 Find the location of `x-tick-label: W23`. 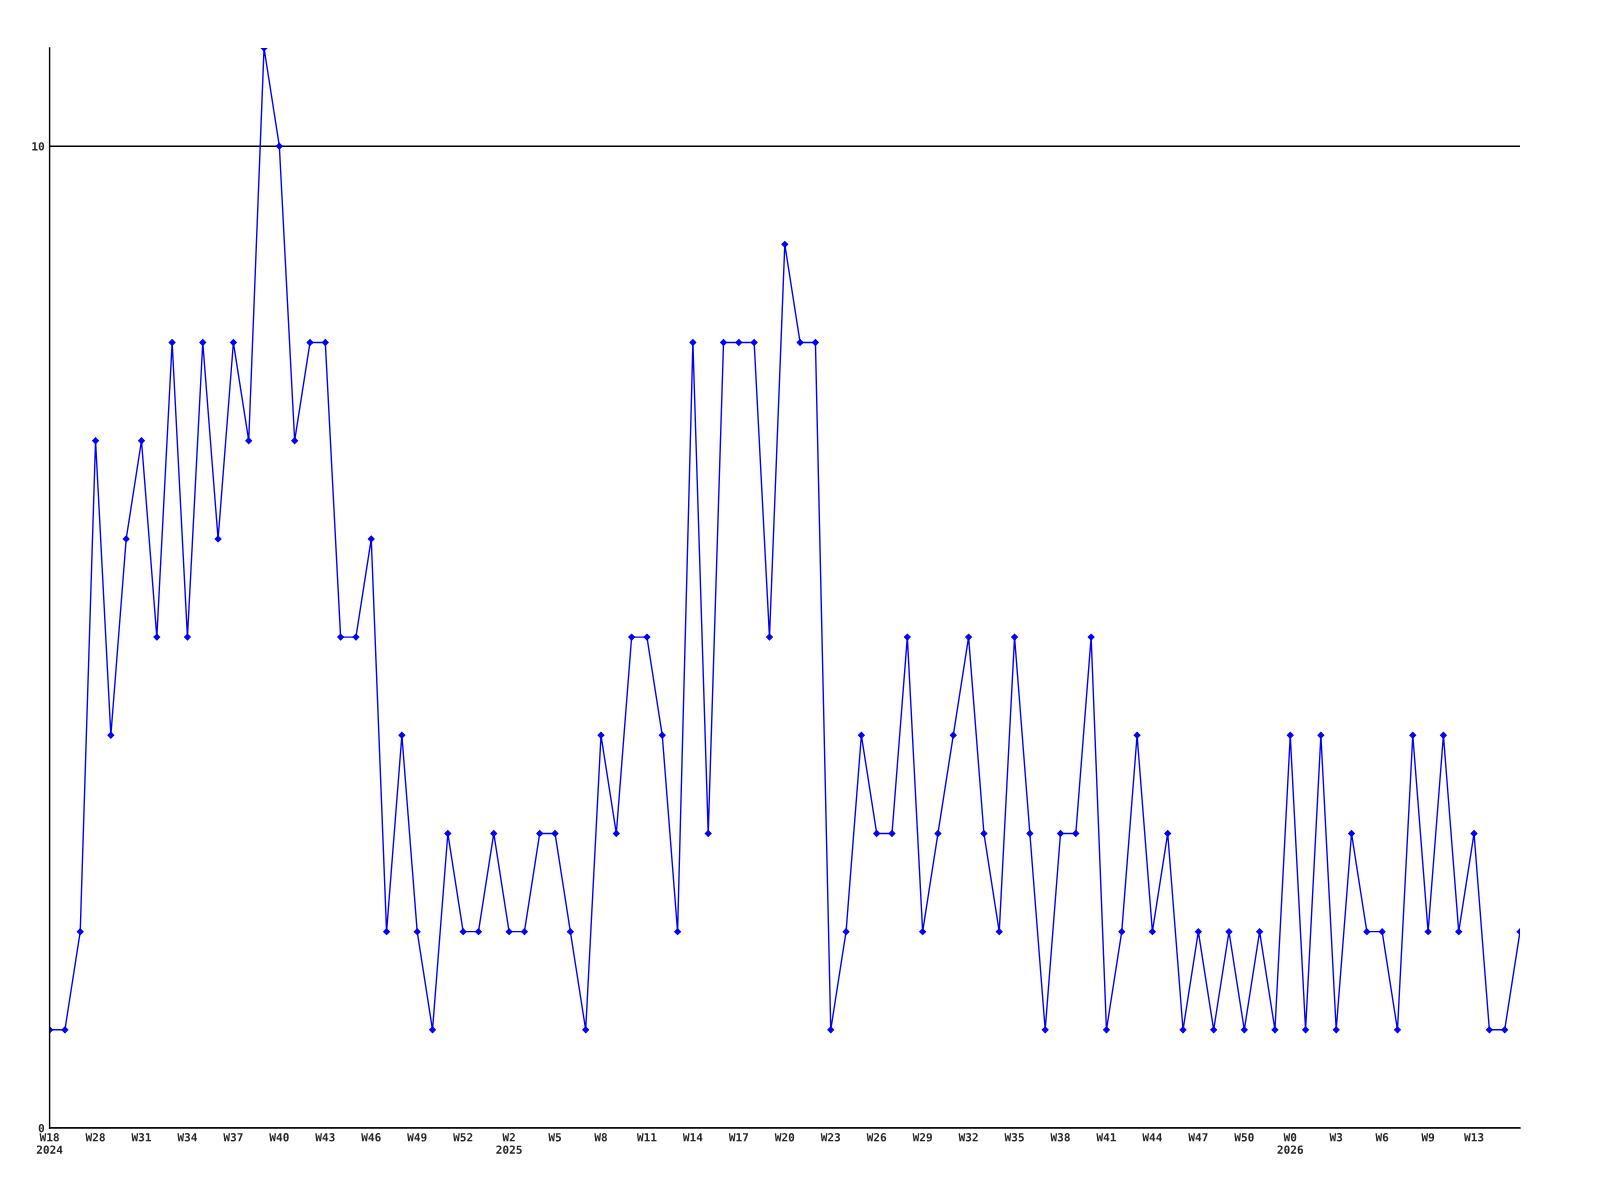

x-tick-label: W23 is located at coordinates (830, 1137).